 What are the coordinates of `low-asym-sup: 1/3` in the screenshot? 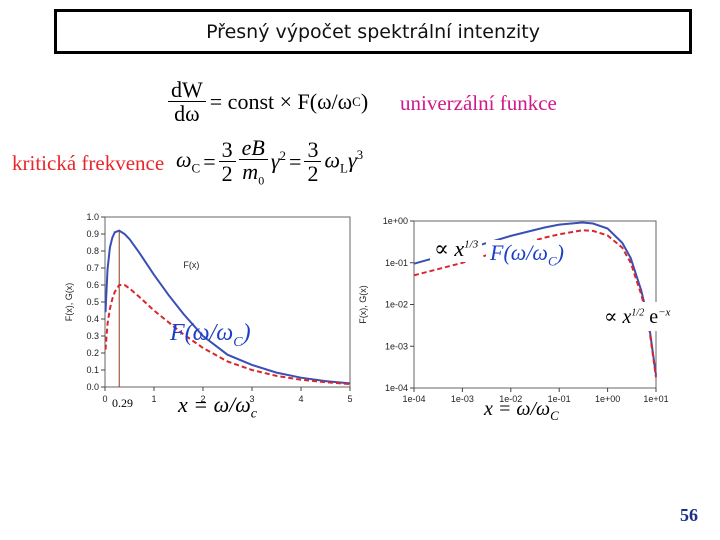 It's located at (471, 244).